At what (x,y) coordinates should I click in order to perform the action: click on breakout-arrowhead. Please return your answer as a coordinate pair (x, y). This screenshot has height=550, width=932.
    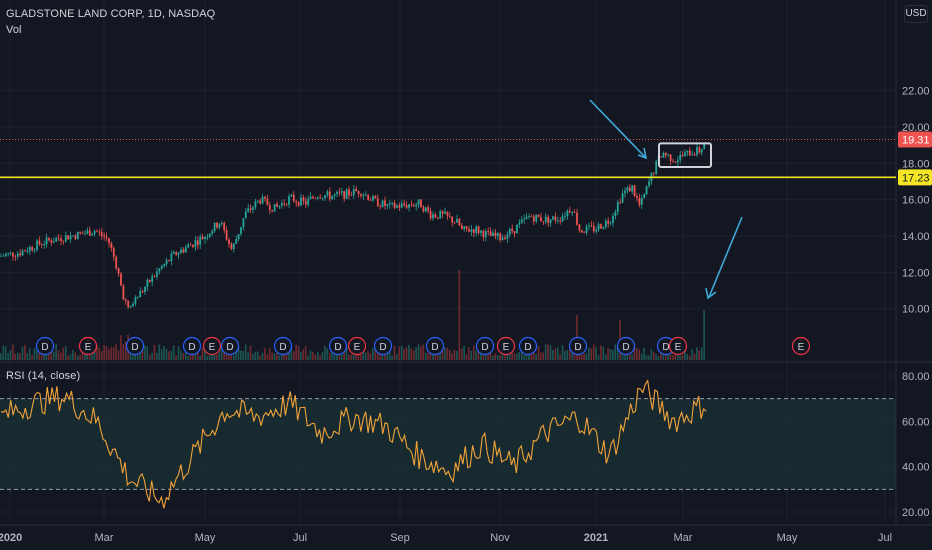
    Looking at the image, I should click on (642, 153).